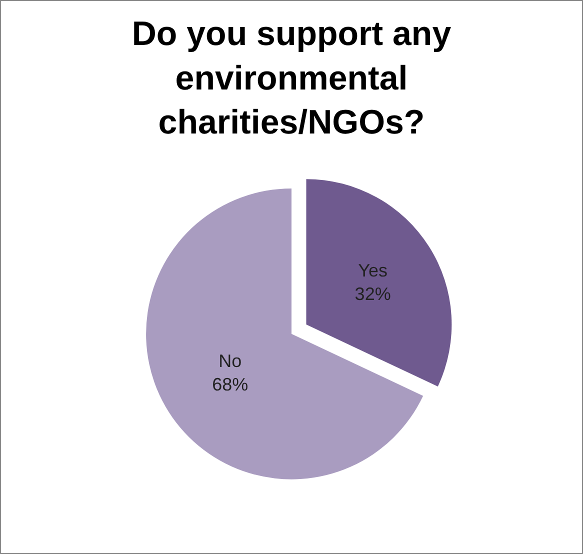 This screenshot has width=583, height=554. I want to click on data-label: 68%, so click(230, 384).